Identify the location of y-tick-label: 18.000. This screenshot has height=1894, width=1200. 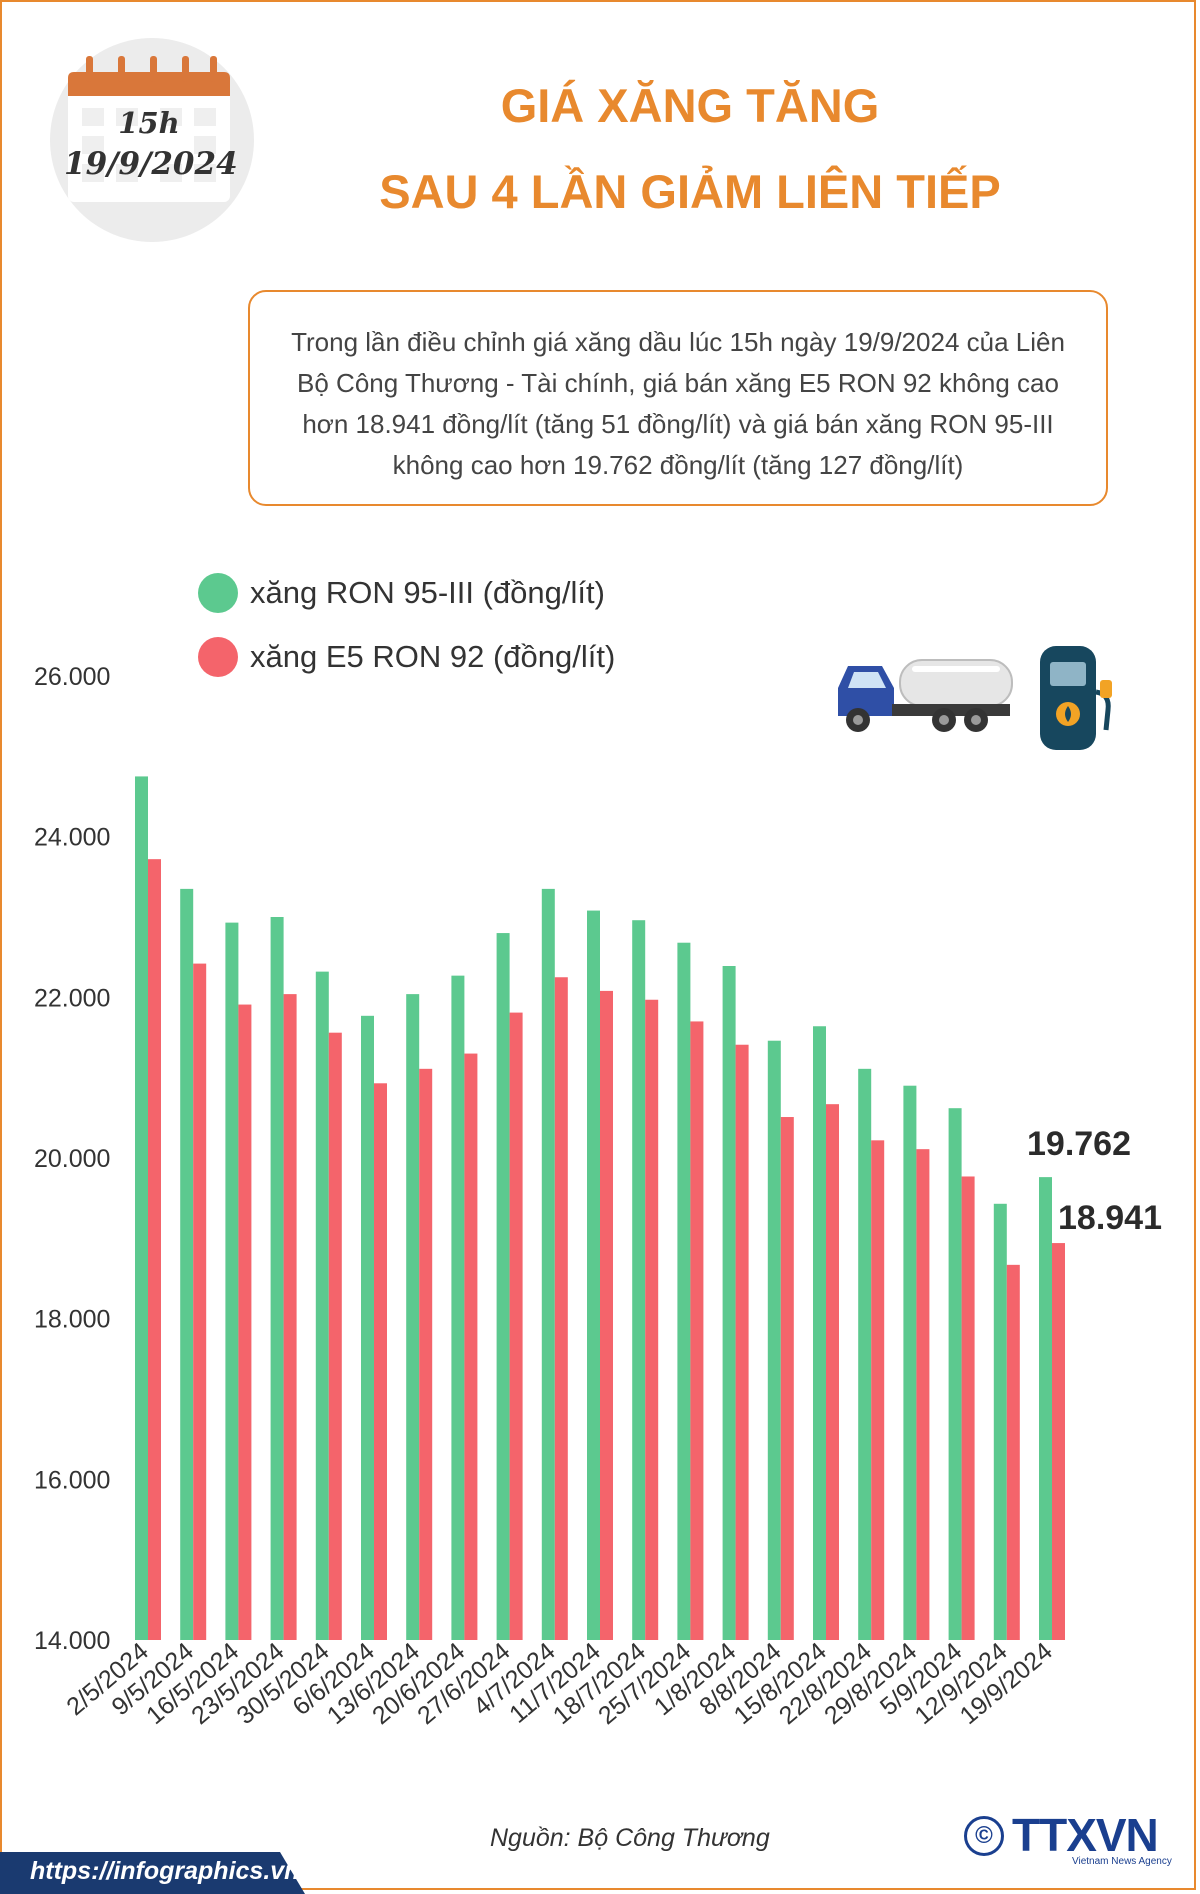
(72, 1320).